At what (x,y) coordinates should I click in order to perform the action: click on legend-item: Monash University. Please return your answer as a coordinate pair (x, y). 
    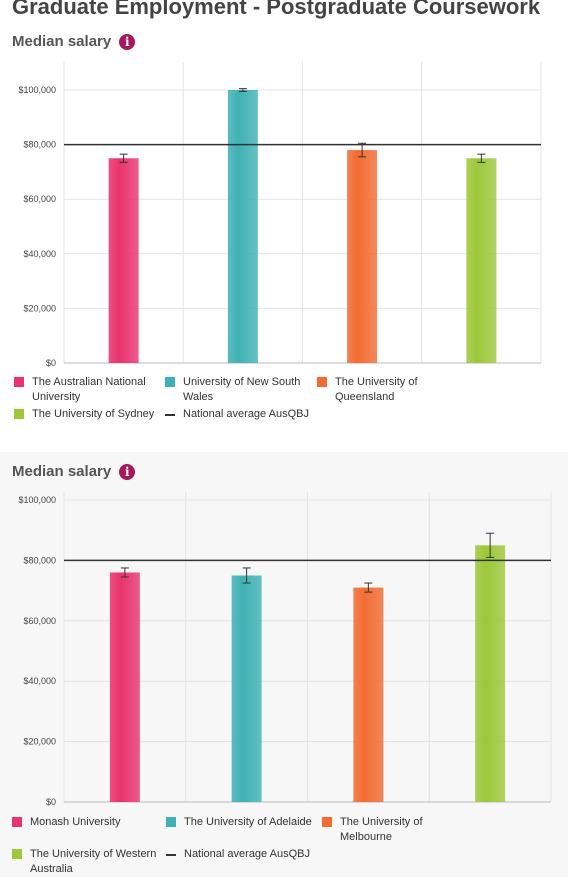
    Looking at the image, I should click on (87, 822).